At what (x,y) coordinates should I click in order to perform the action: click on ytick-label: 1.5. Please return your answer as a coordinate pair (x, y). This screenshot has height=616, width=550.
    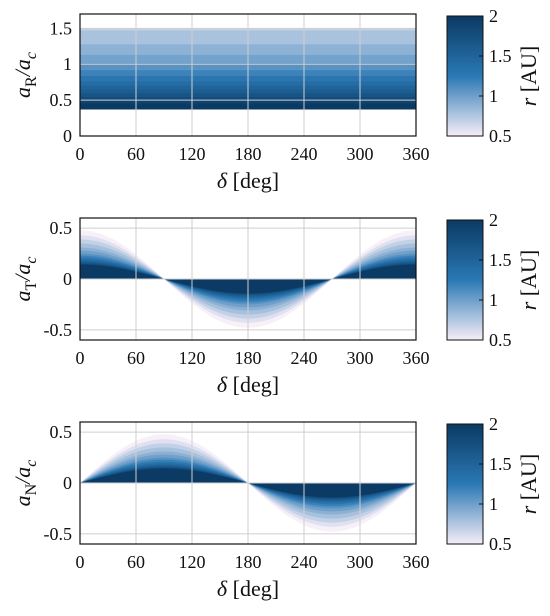
    Looking at the image, I should click on (61, 28).